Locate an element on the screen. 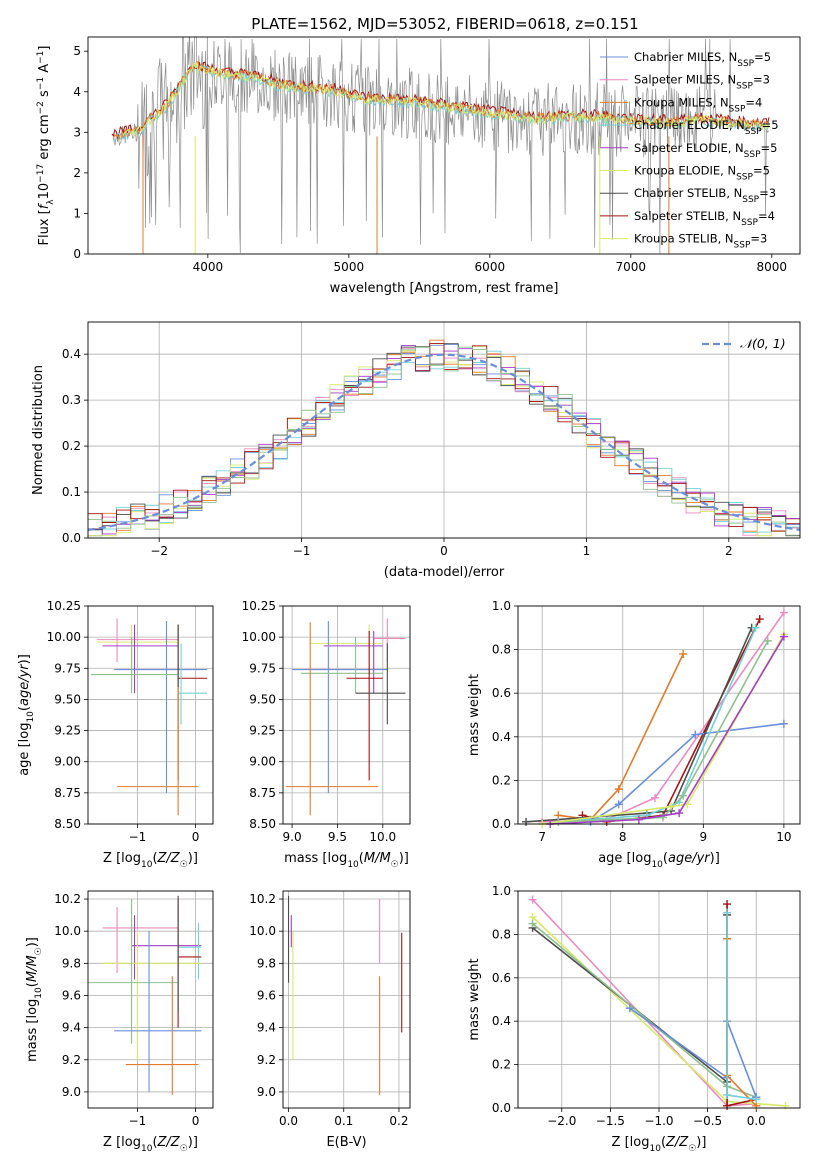  y-axis-label: Flux [fλ10−17 erg cm−2 s−1 A−1] is located at coordinates (46, 146).